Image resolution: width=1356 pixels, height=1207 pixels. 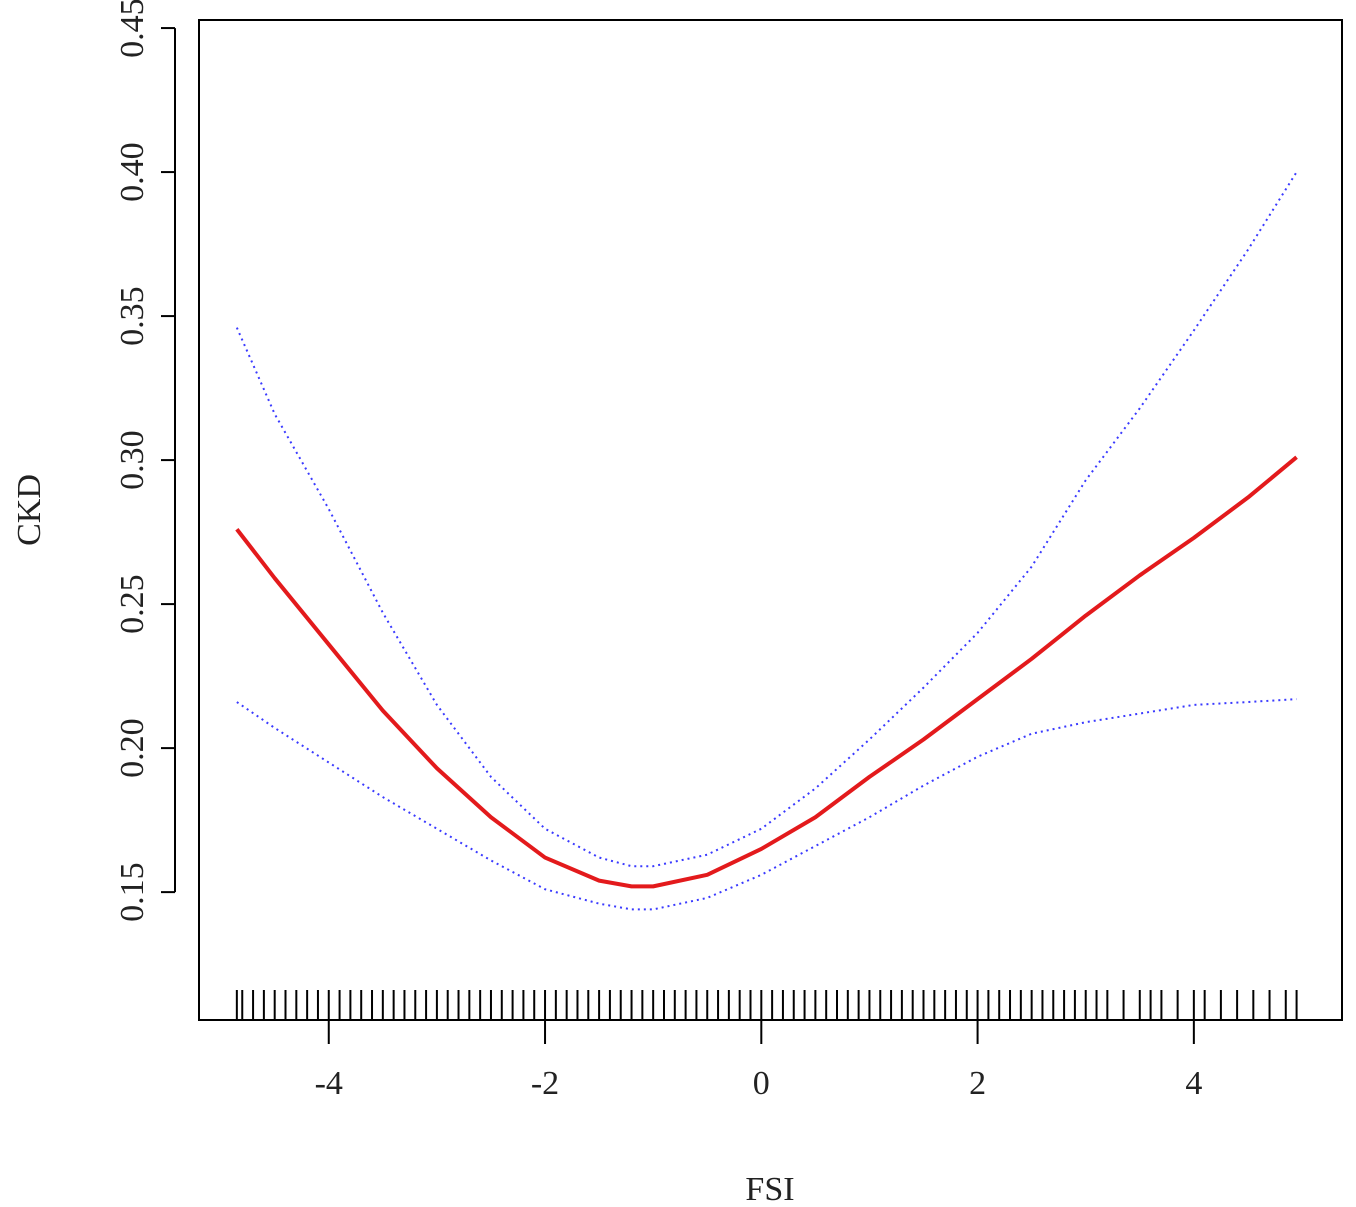 I want to click on y-tick-label: 0.45, so click(x=132, y=29).